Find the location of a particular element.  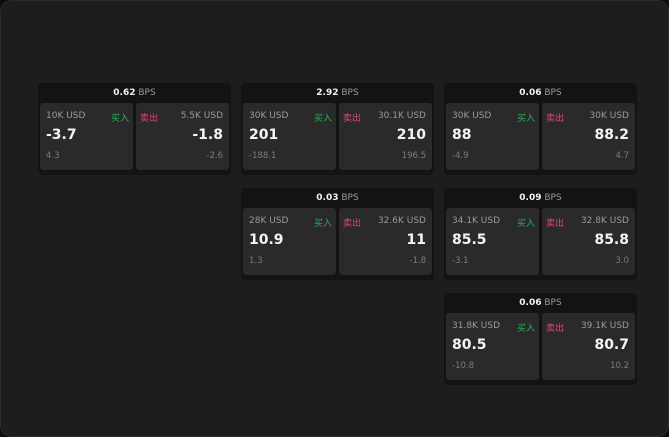

sell-change: -2.6 is located at coordinates (214, 156).